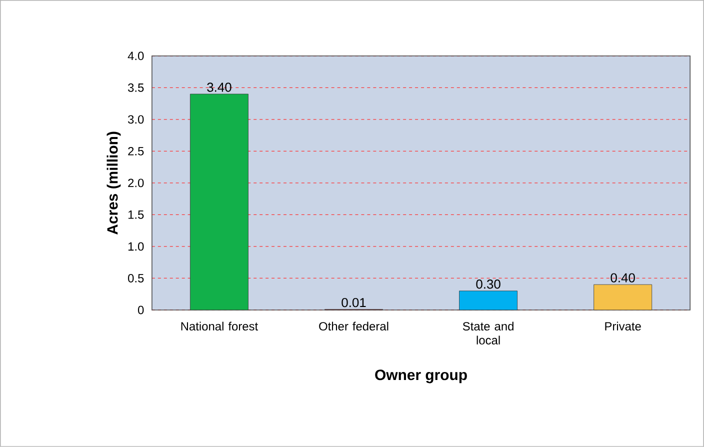 This screenshot has height=447, width=704. Describe the element at coordinates (219, 87) in the screenshot. I see `data-label: 3.40` at that location.